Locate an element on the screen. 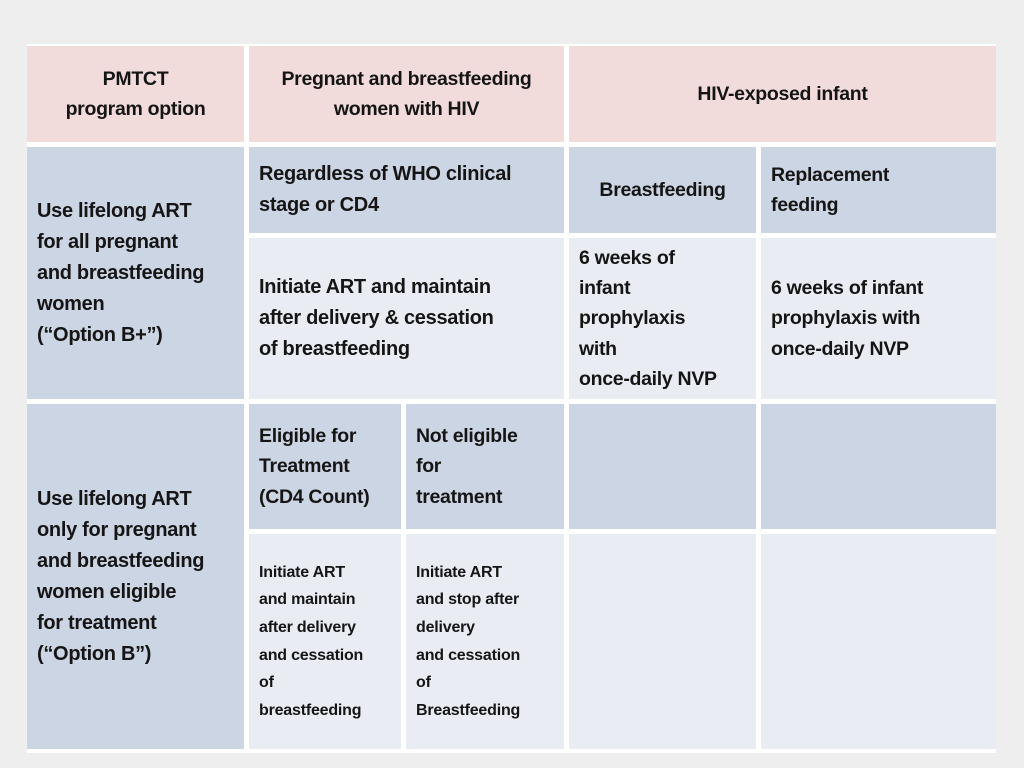 The image size is (1024, 768). header-hiv-exposed-infant: HIV-exposed infant is located at coordinates (782, 94).